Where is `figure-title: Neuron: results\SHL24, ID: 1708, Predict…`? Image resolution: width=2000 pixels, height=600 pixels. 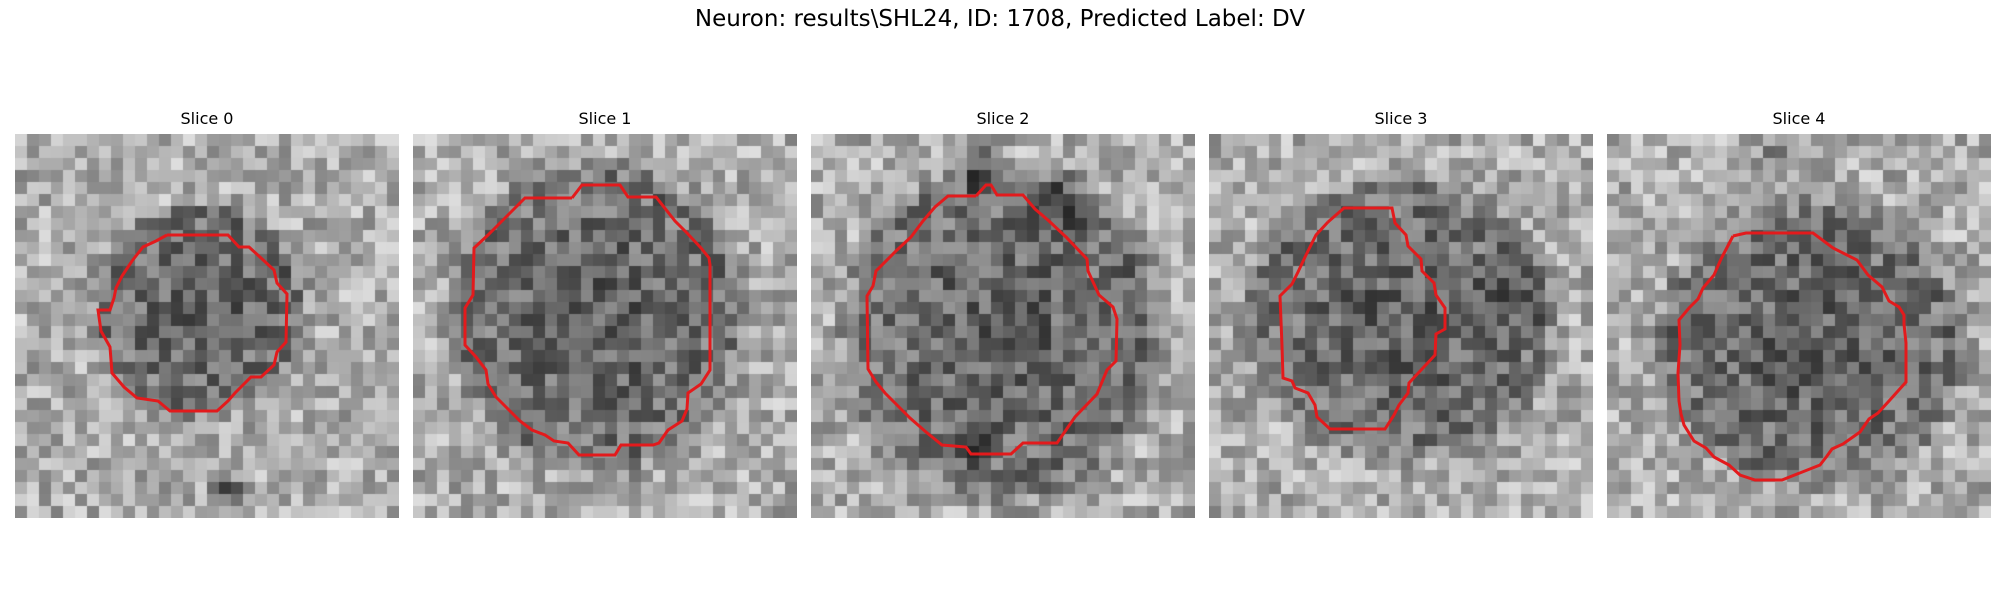
figure-title: Neuron: results\SHL24, ID: 1708, Predict… is located at coordinates (1000, 19).